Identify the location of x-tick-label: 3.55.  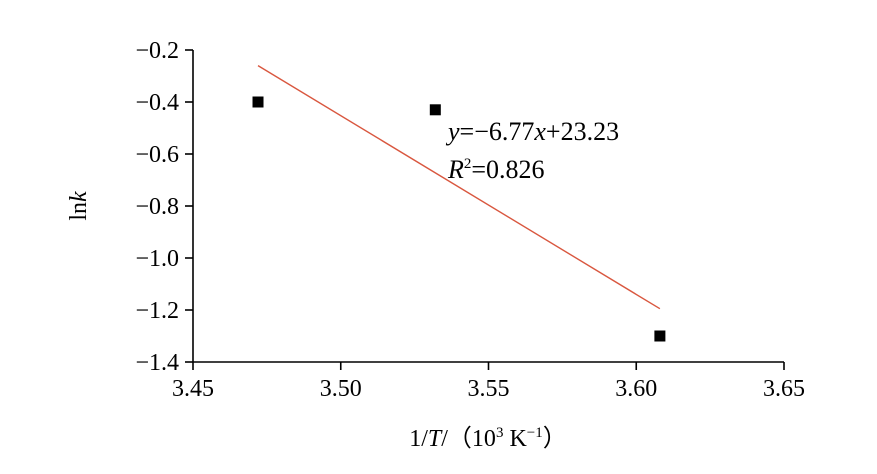
(489, 389).